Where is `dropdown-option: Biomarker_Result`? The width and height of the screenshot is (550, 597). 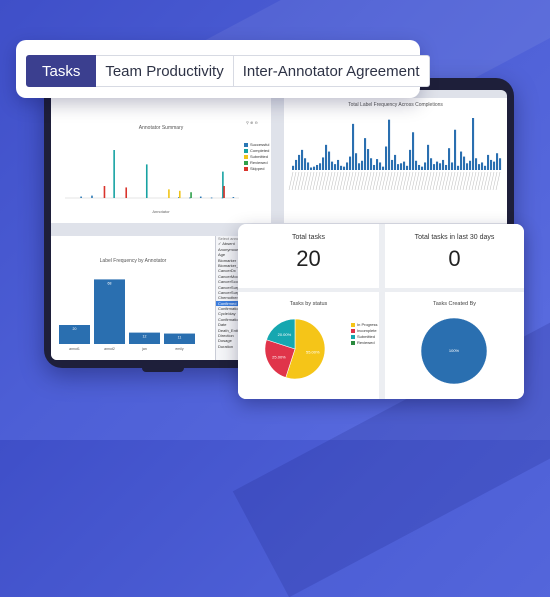 dropdown-option: Biomarker_Result is located at coordinates (234, 265).